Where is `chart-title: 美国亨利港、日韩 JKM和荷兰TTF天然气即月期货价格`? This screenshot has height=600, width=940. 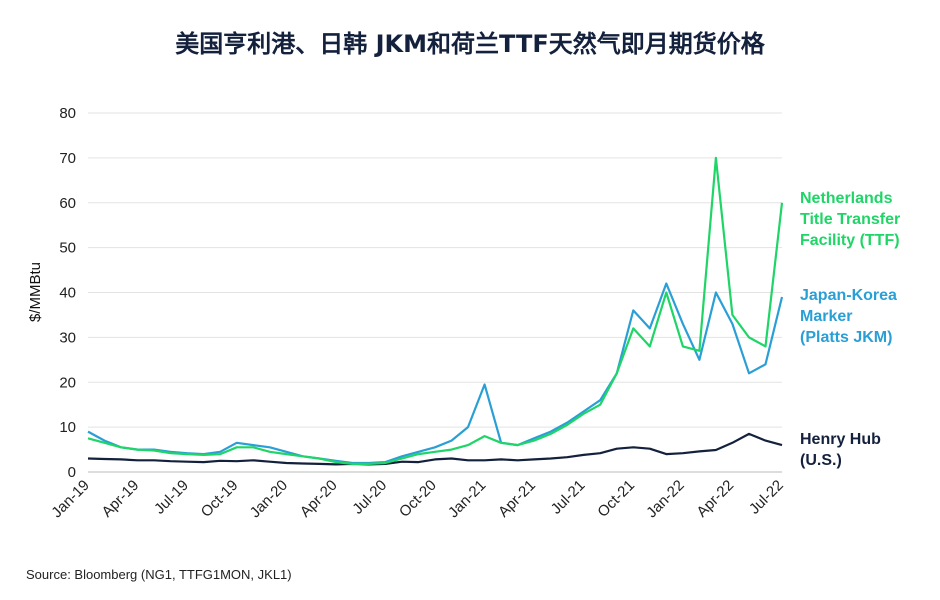 chart-title: 美国亨利港、日韩 JKM和荷兰TTF天然气即月期货价格 is located at coordinates (470, 44).